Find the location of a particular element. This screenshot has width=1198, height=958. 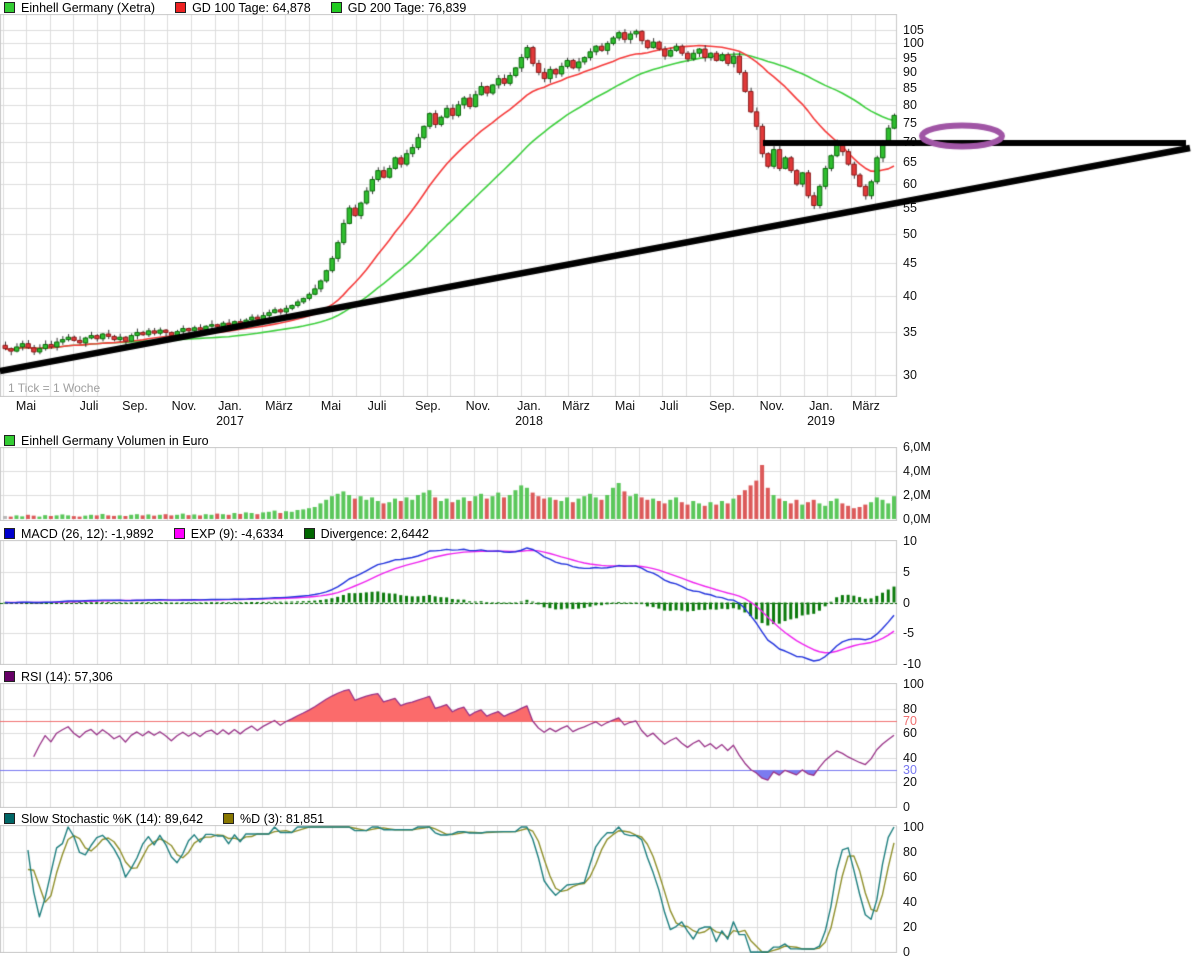

volume-legend: Einhell Germany Volumen in Euro is located at coordinates (106, 441).